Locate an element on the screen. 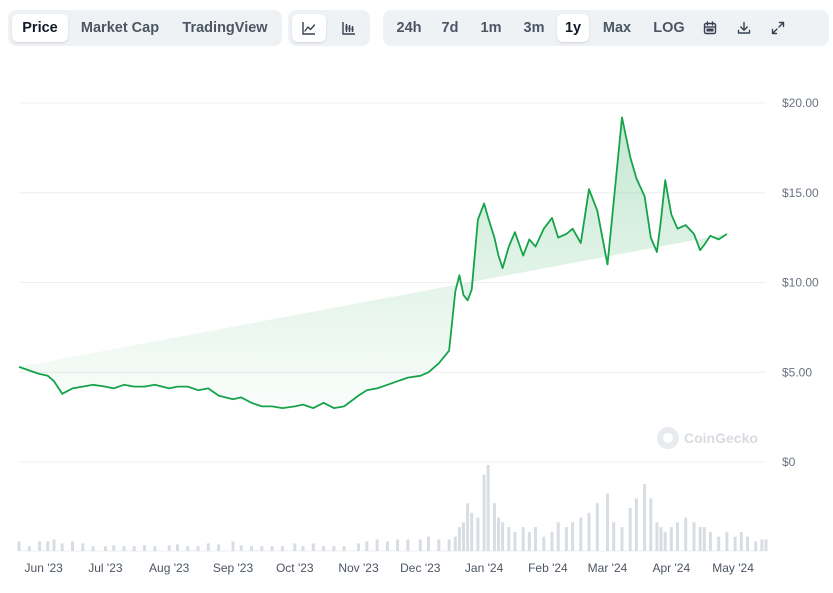 Image resolution: width=833 pixels, height=593 pixels. x-tick-label: Jun '23 is located at coordinates (44, 568).